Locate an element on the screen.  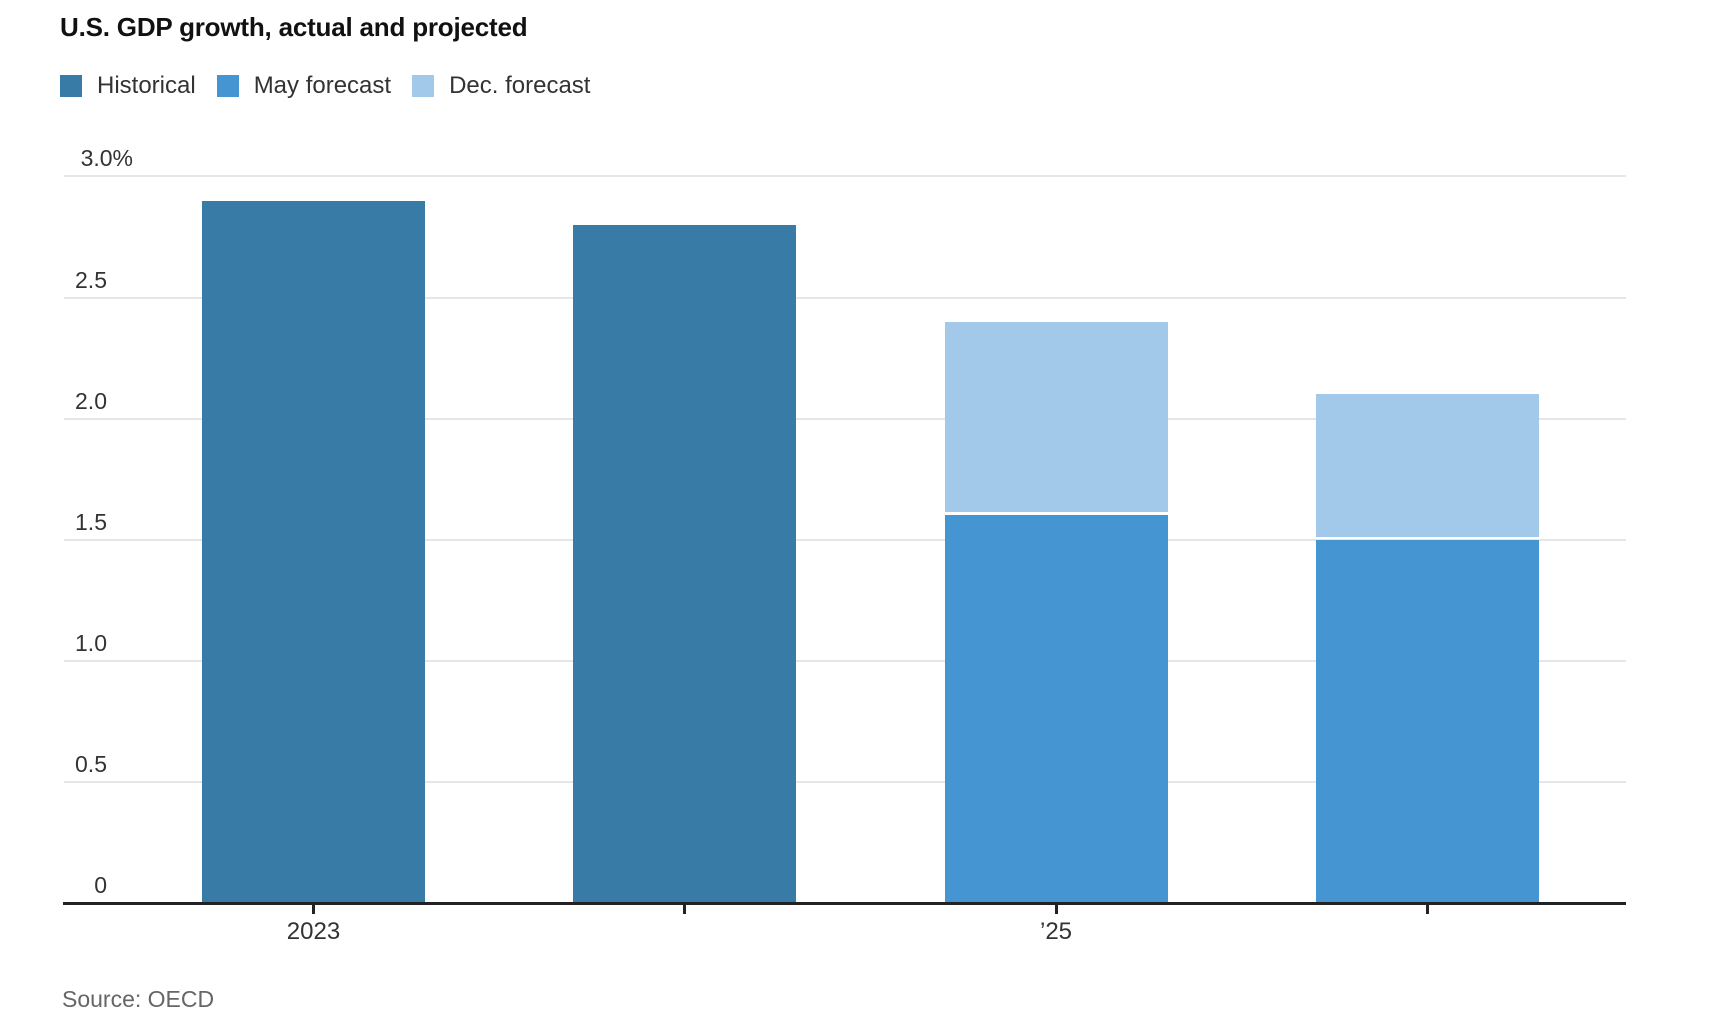
legend-item-historical: Historical is located at coordinates (128, 86).